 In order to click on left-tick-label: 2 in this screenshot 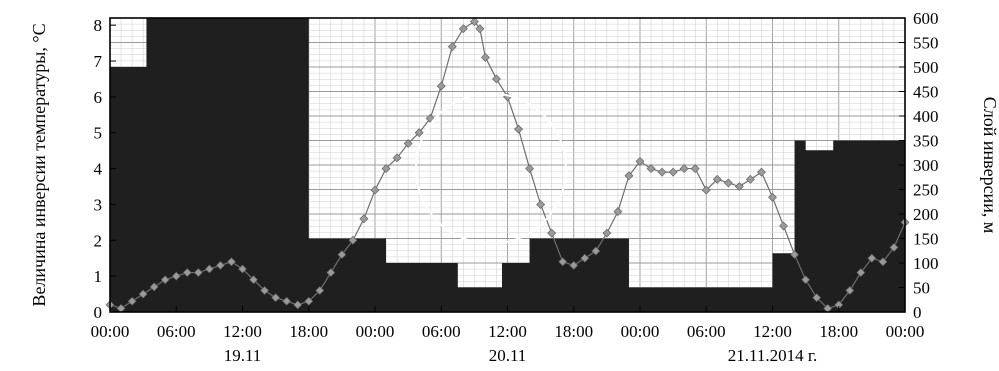, I will do `click(98, 240)`.